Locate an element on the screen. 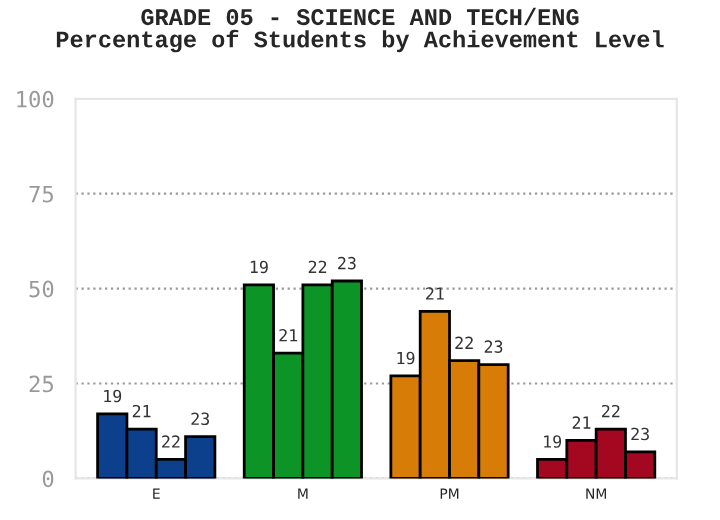 This screenshot has height=520, width=720. series-label: 23 is located at coordinates (200, 419).